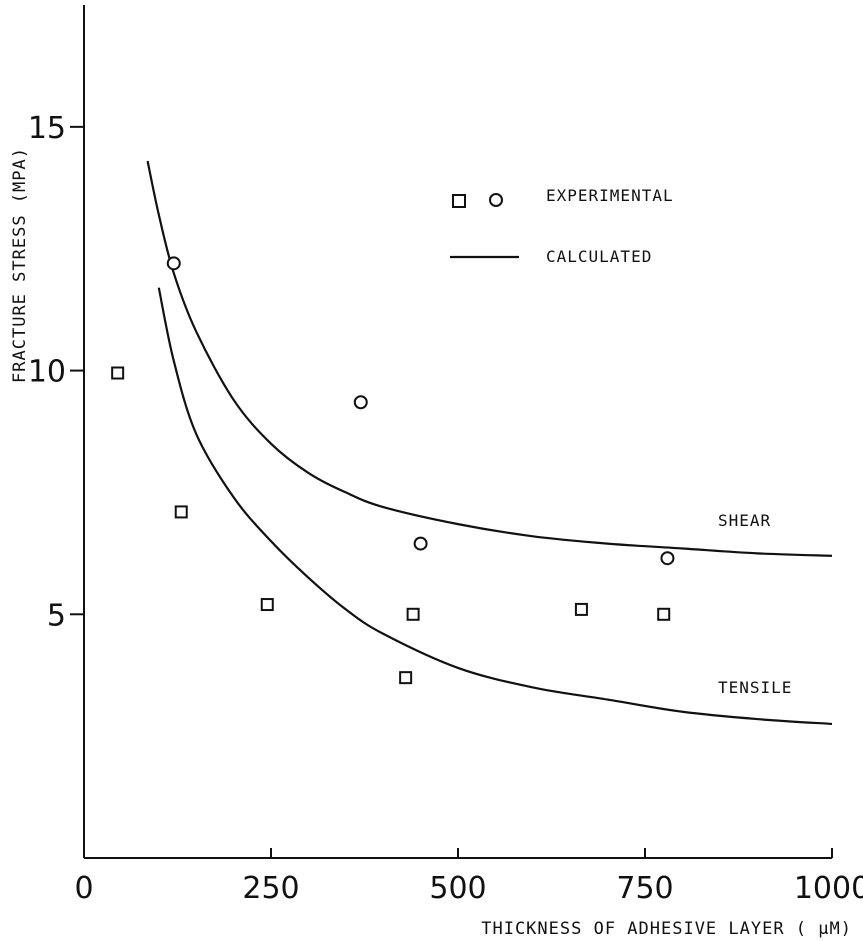 This screenshot has height=941, width=863. I want to click on tensile-curve-label: TENSILE, so click(755, 687).